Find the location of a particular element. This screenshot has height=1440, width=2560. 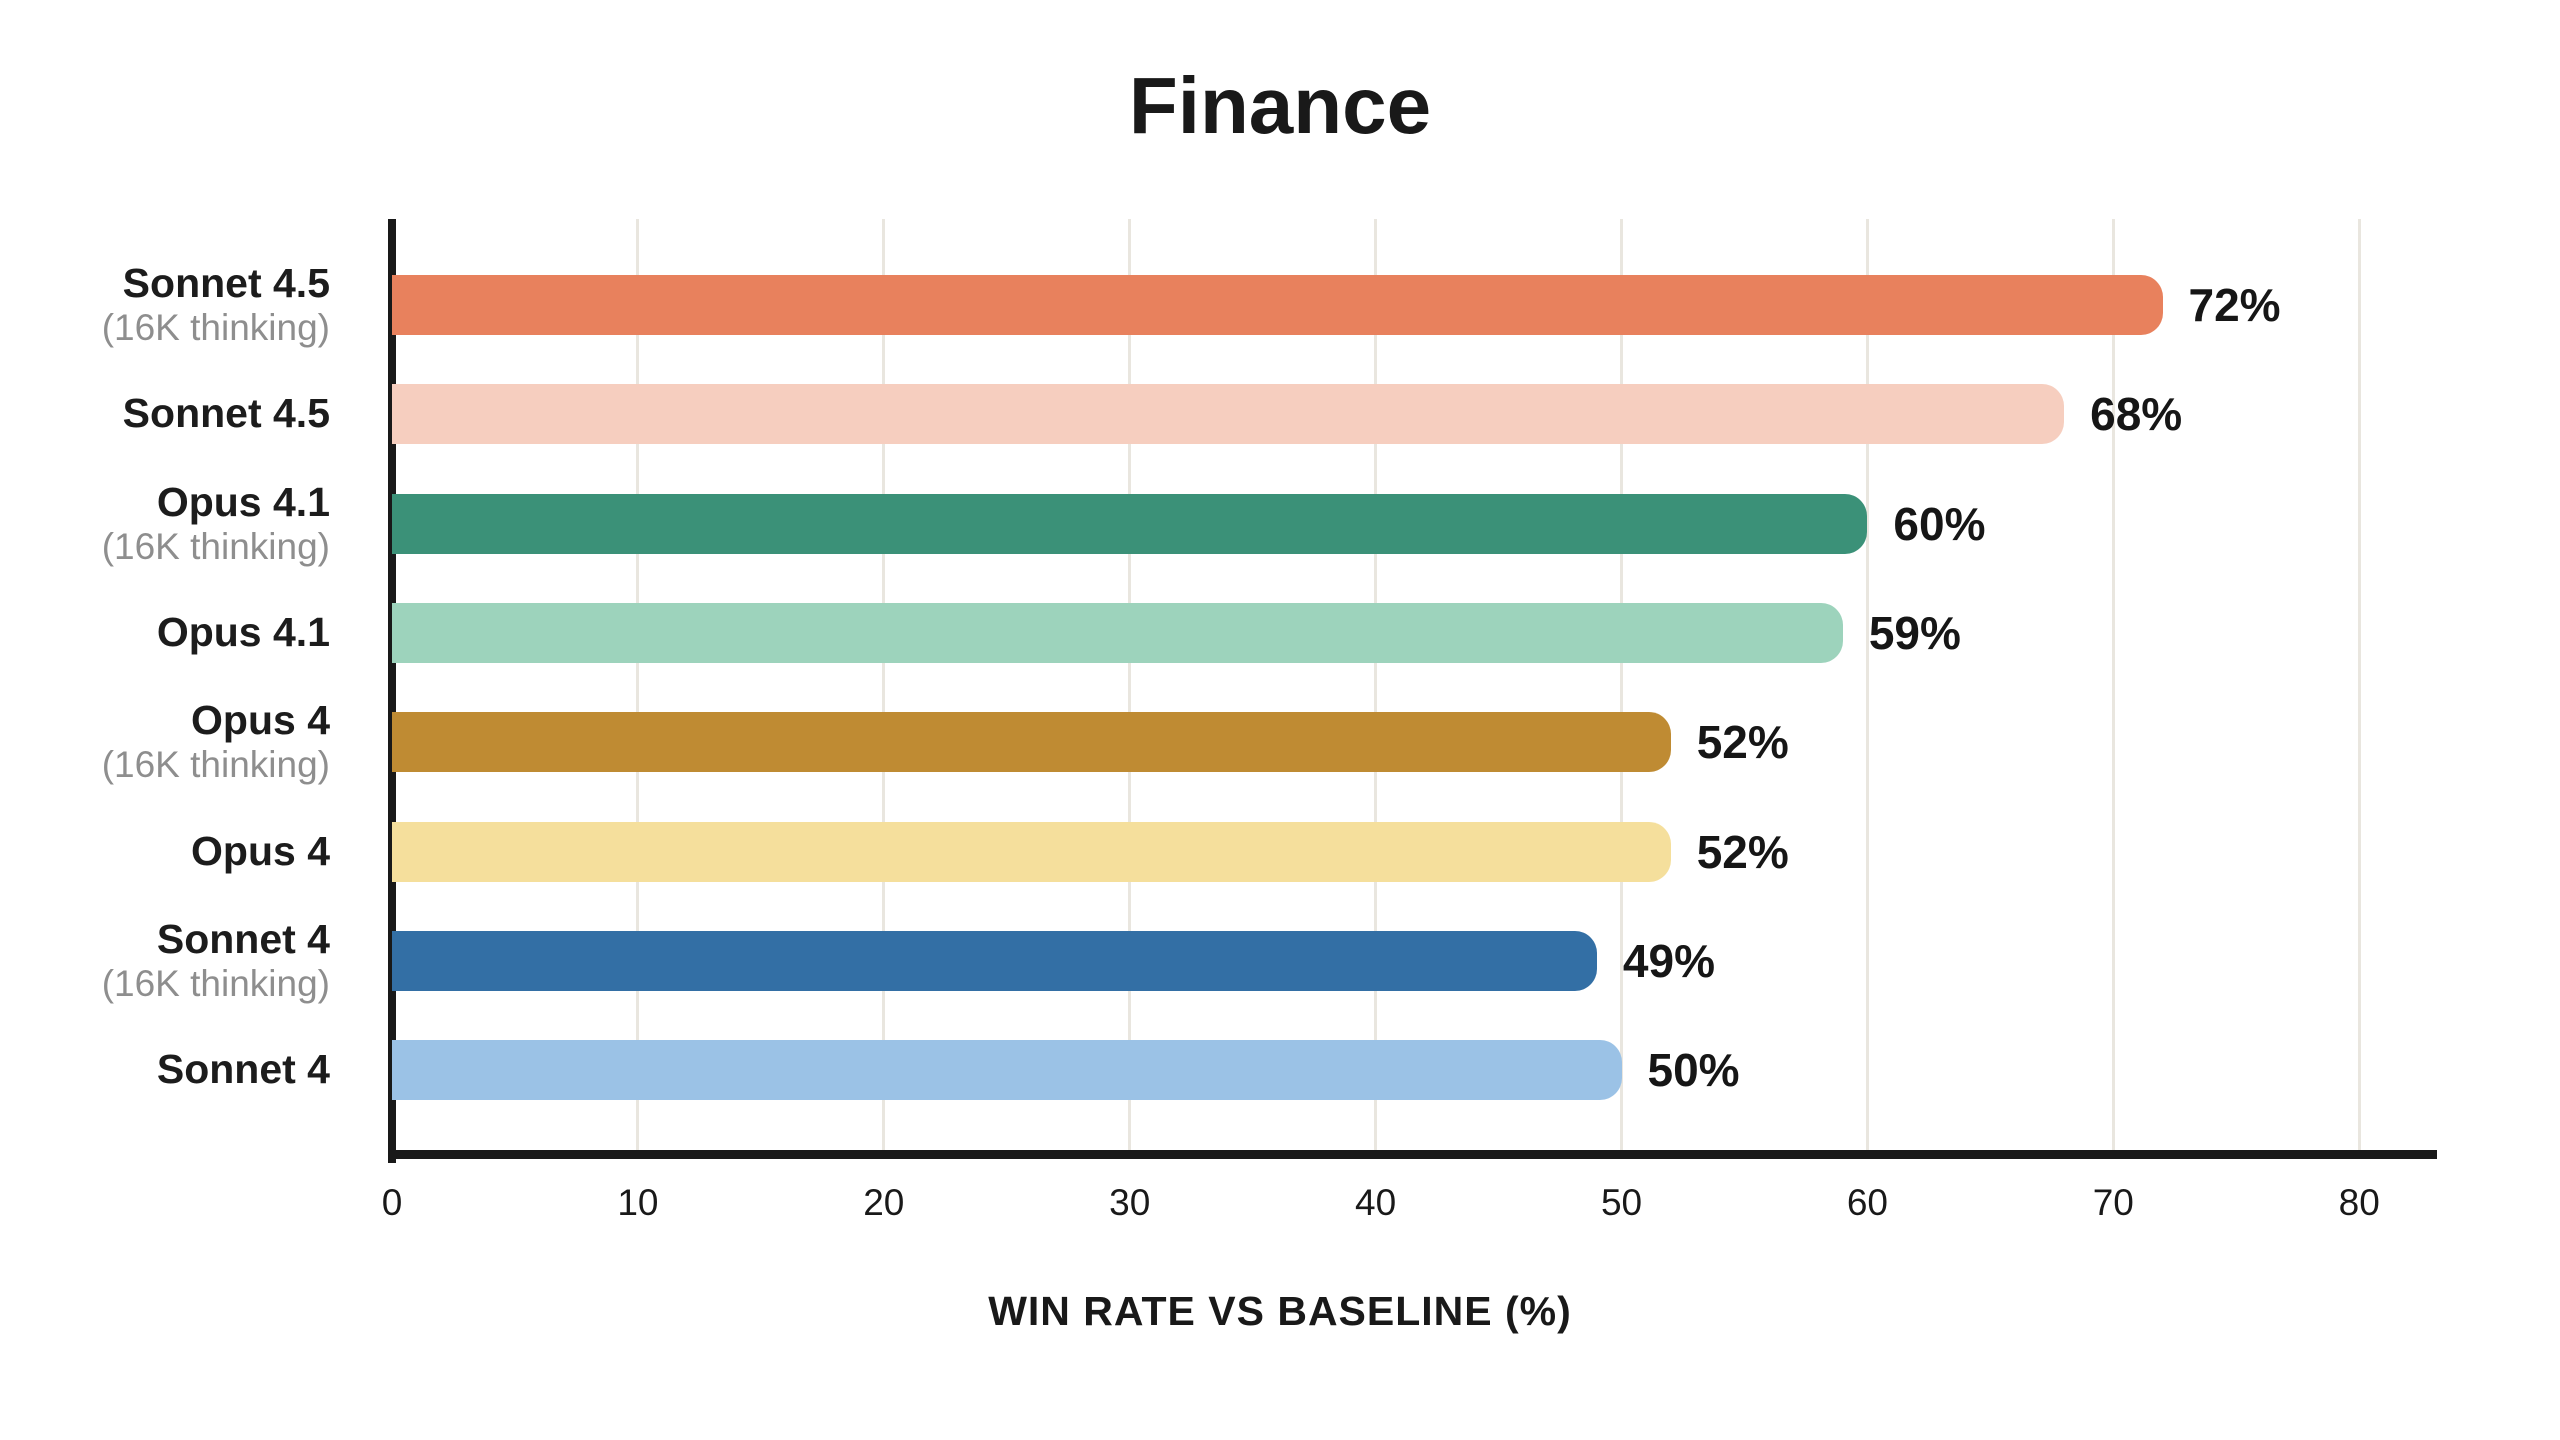

x-axis-line is located at coordinates (1412, 1154).